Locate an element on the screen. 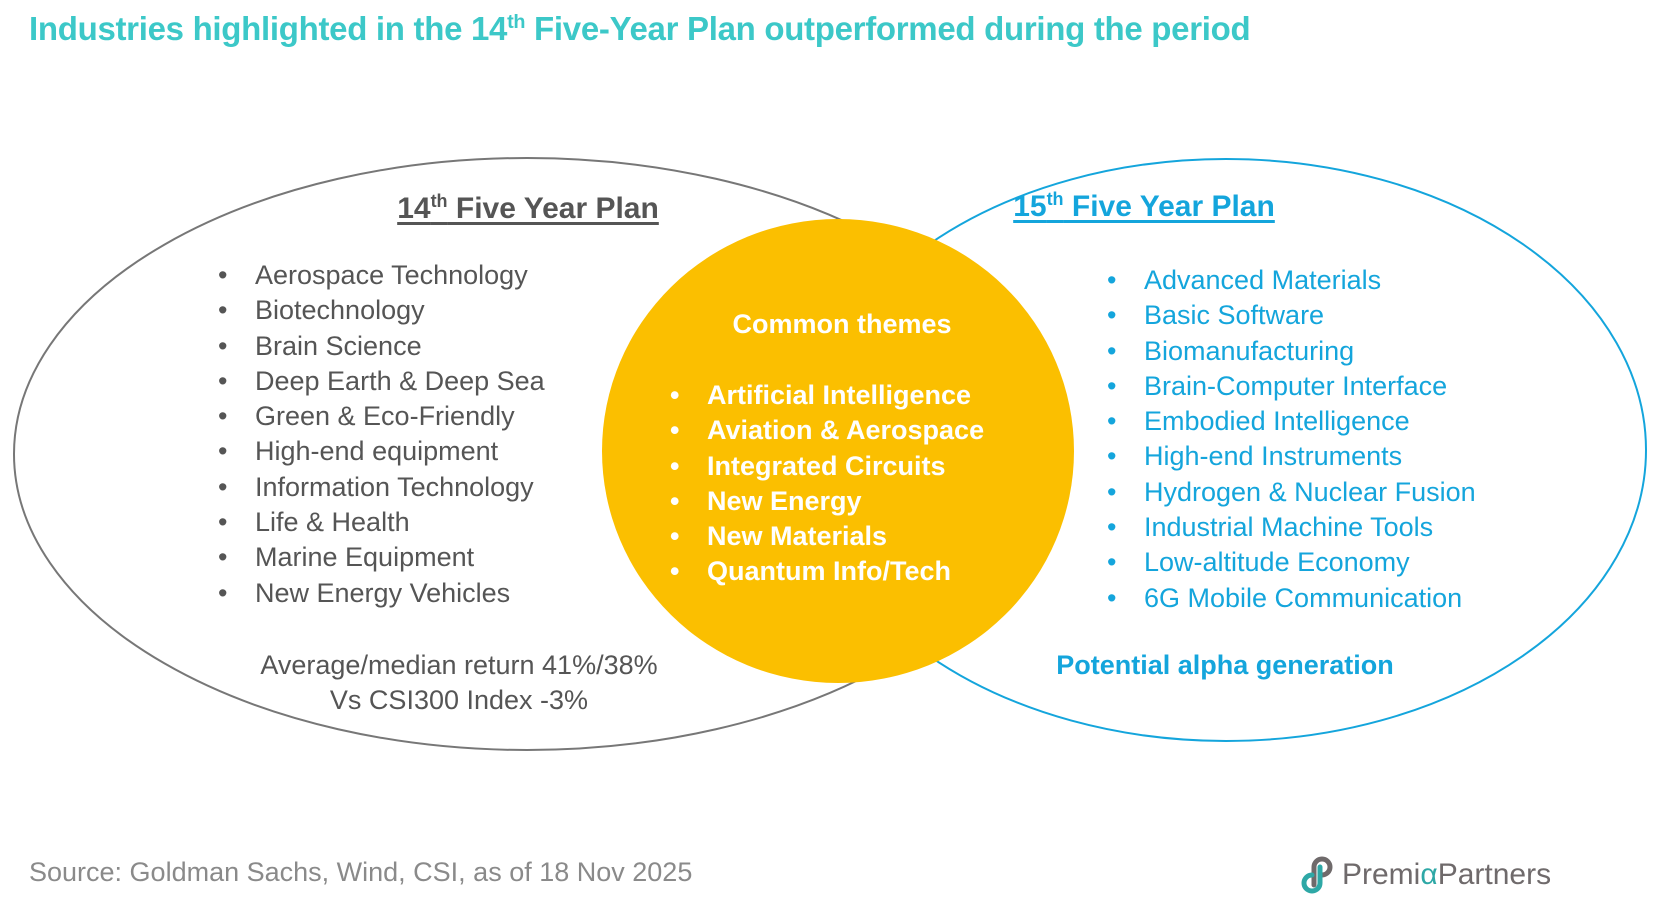 Image resolution: width=1660 pixels, height=909 pixels. list-item: Advanced Materials is located at coordinates (1291, 281).